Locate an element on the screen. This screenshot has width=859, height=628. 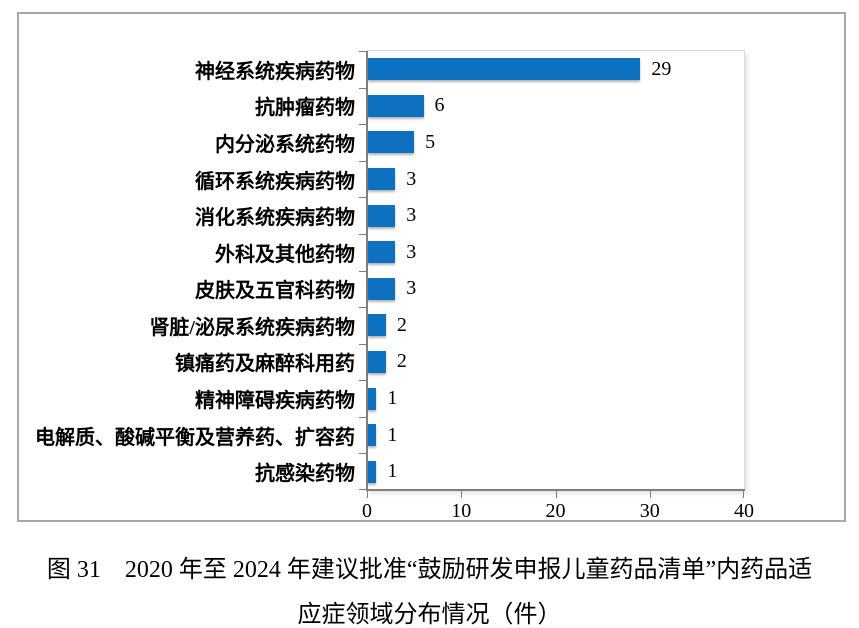
category-label: 外科及其他药物 is located at coordinates (285, 254).